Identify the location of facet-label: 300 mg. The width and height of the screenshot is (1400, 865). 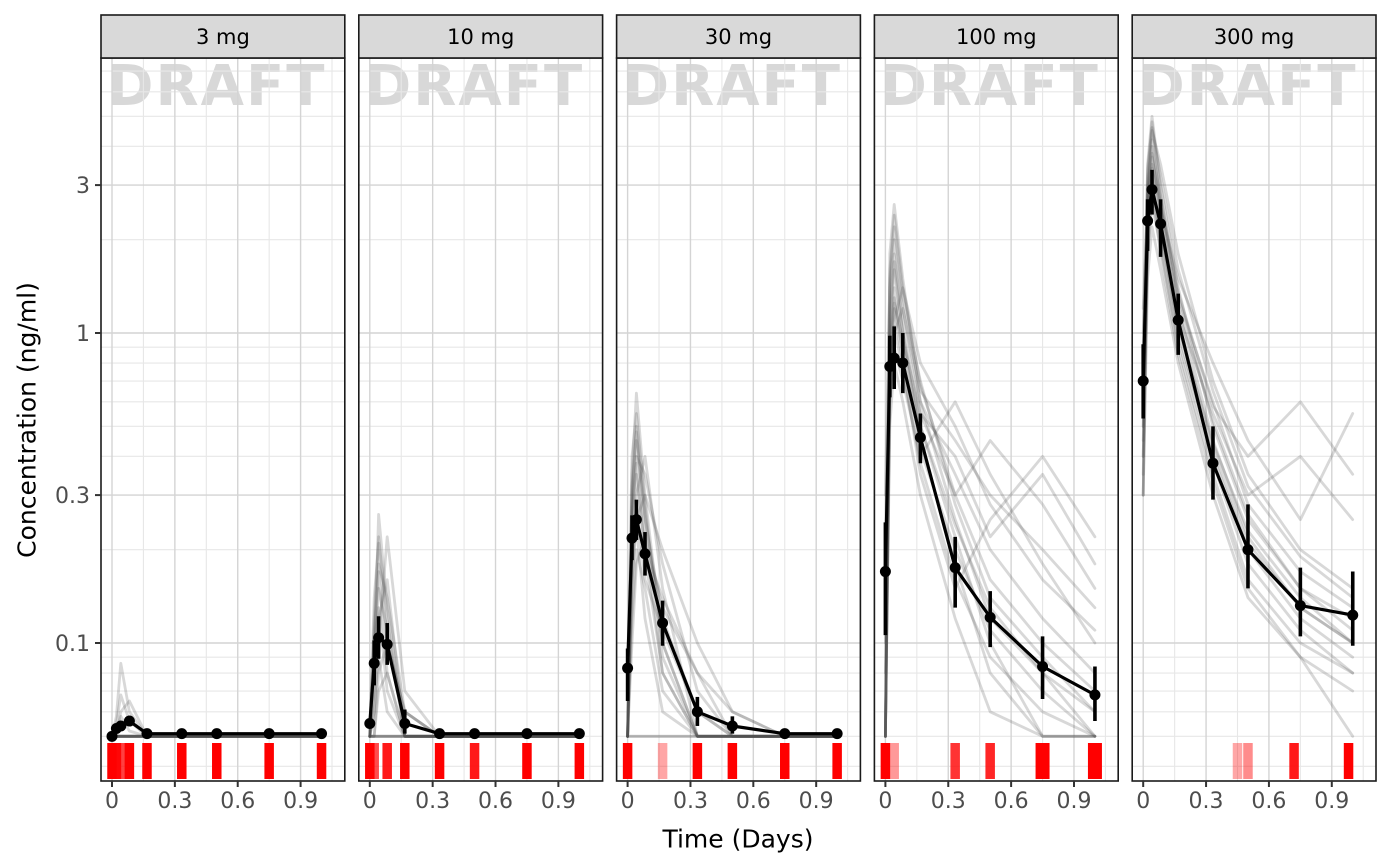
(1254, 37).